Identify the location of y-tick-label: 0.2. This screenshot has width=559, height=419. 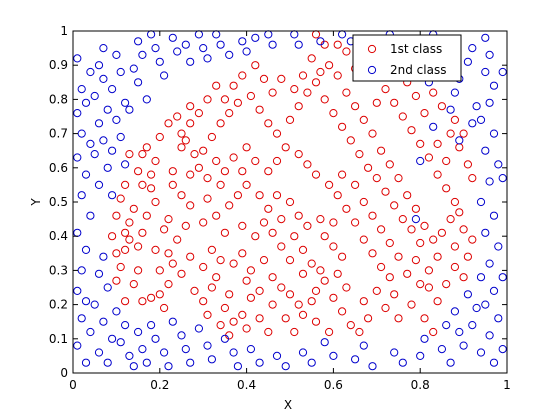
(58, 305).